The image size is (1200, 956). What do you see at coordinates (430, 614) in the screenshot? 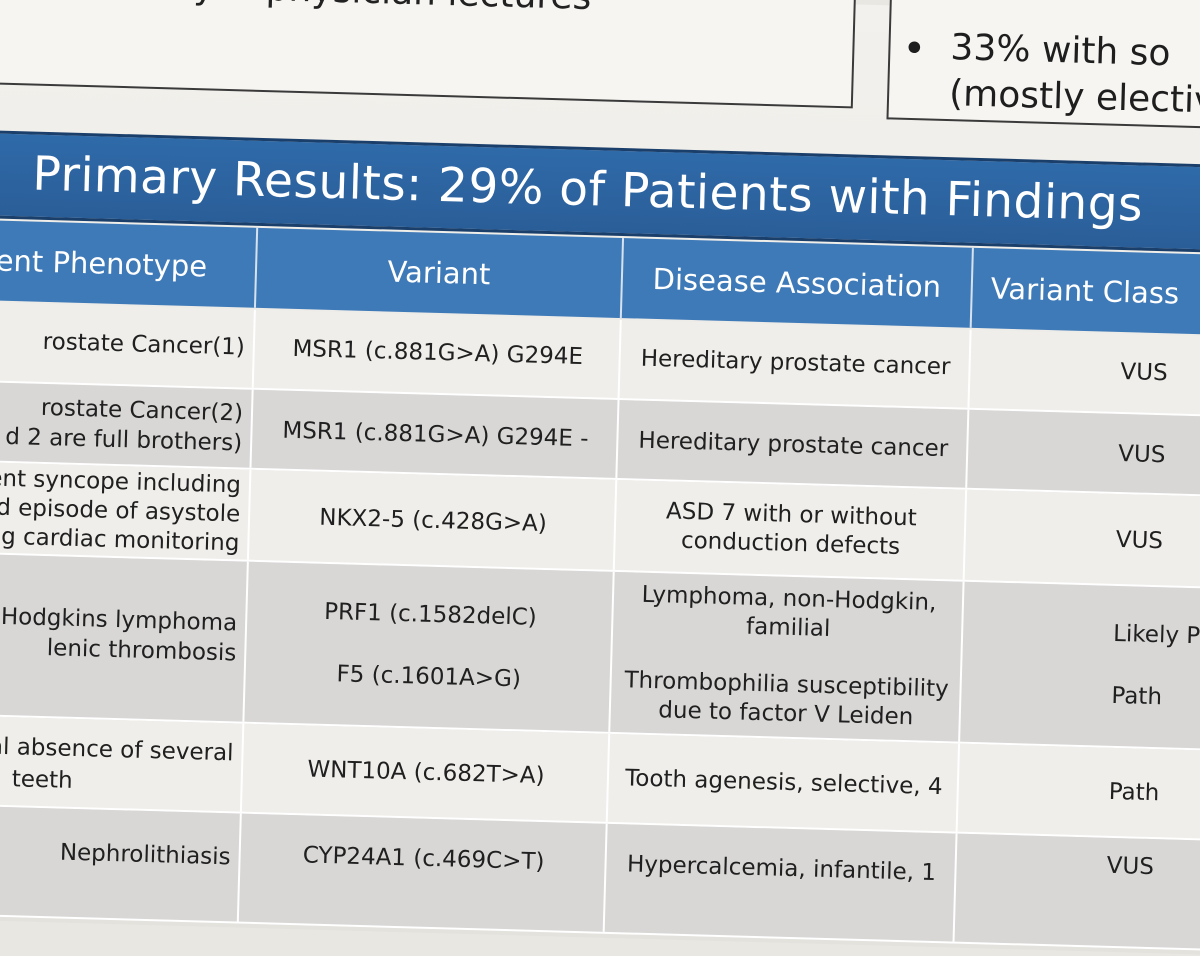
I see `variant-cell-a: PRF1 (c.1582delC)` at bounding box center [430, 614].